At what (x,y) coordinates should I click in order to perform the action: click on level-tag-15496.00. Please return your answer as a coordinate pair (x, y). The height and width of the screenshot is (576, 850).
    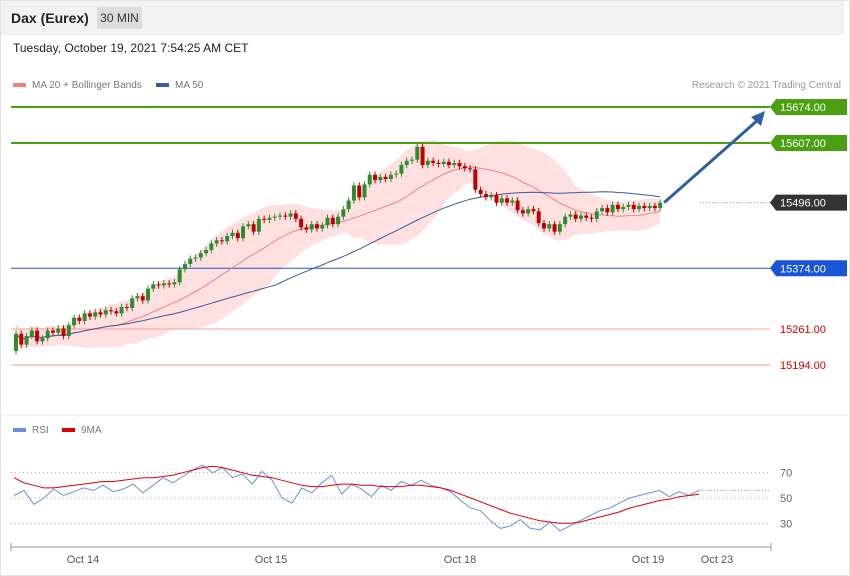
    Looking at the image, I should click on (808, 202).